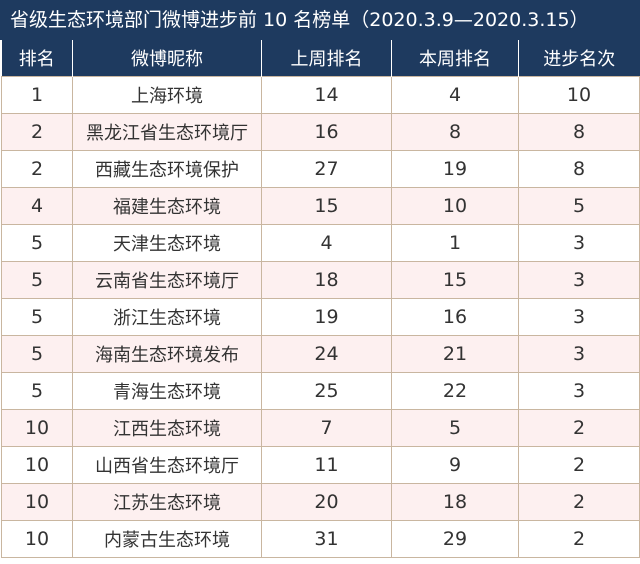 Image resolution: width=640 pixels, height=564 pixels. What do you see at coordinates (326, 354) in the screenshot?
I see `last-week-rank-cell: 24` at bounding box center [326, 354].